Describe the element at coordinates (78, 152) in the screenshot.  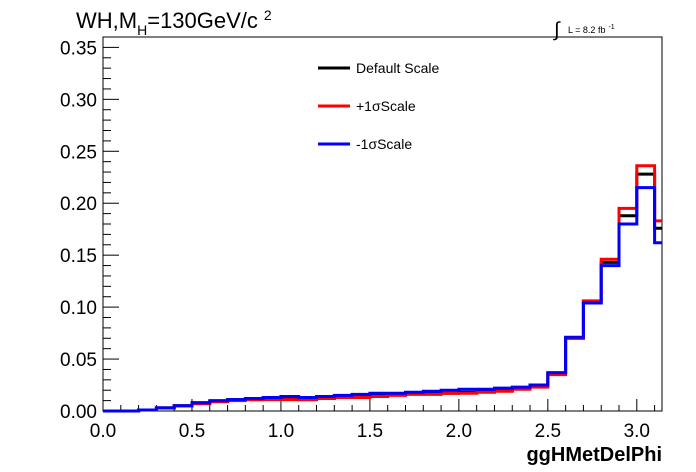
I see `y-tick-label: 0.25` at that location.